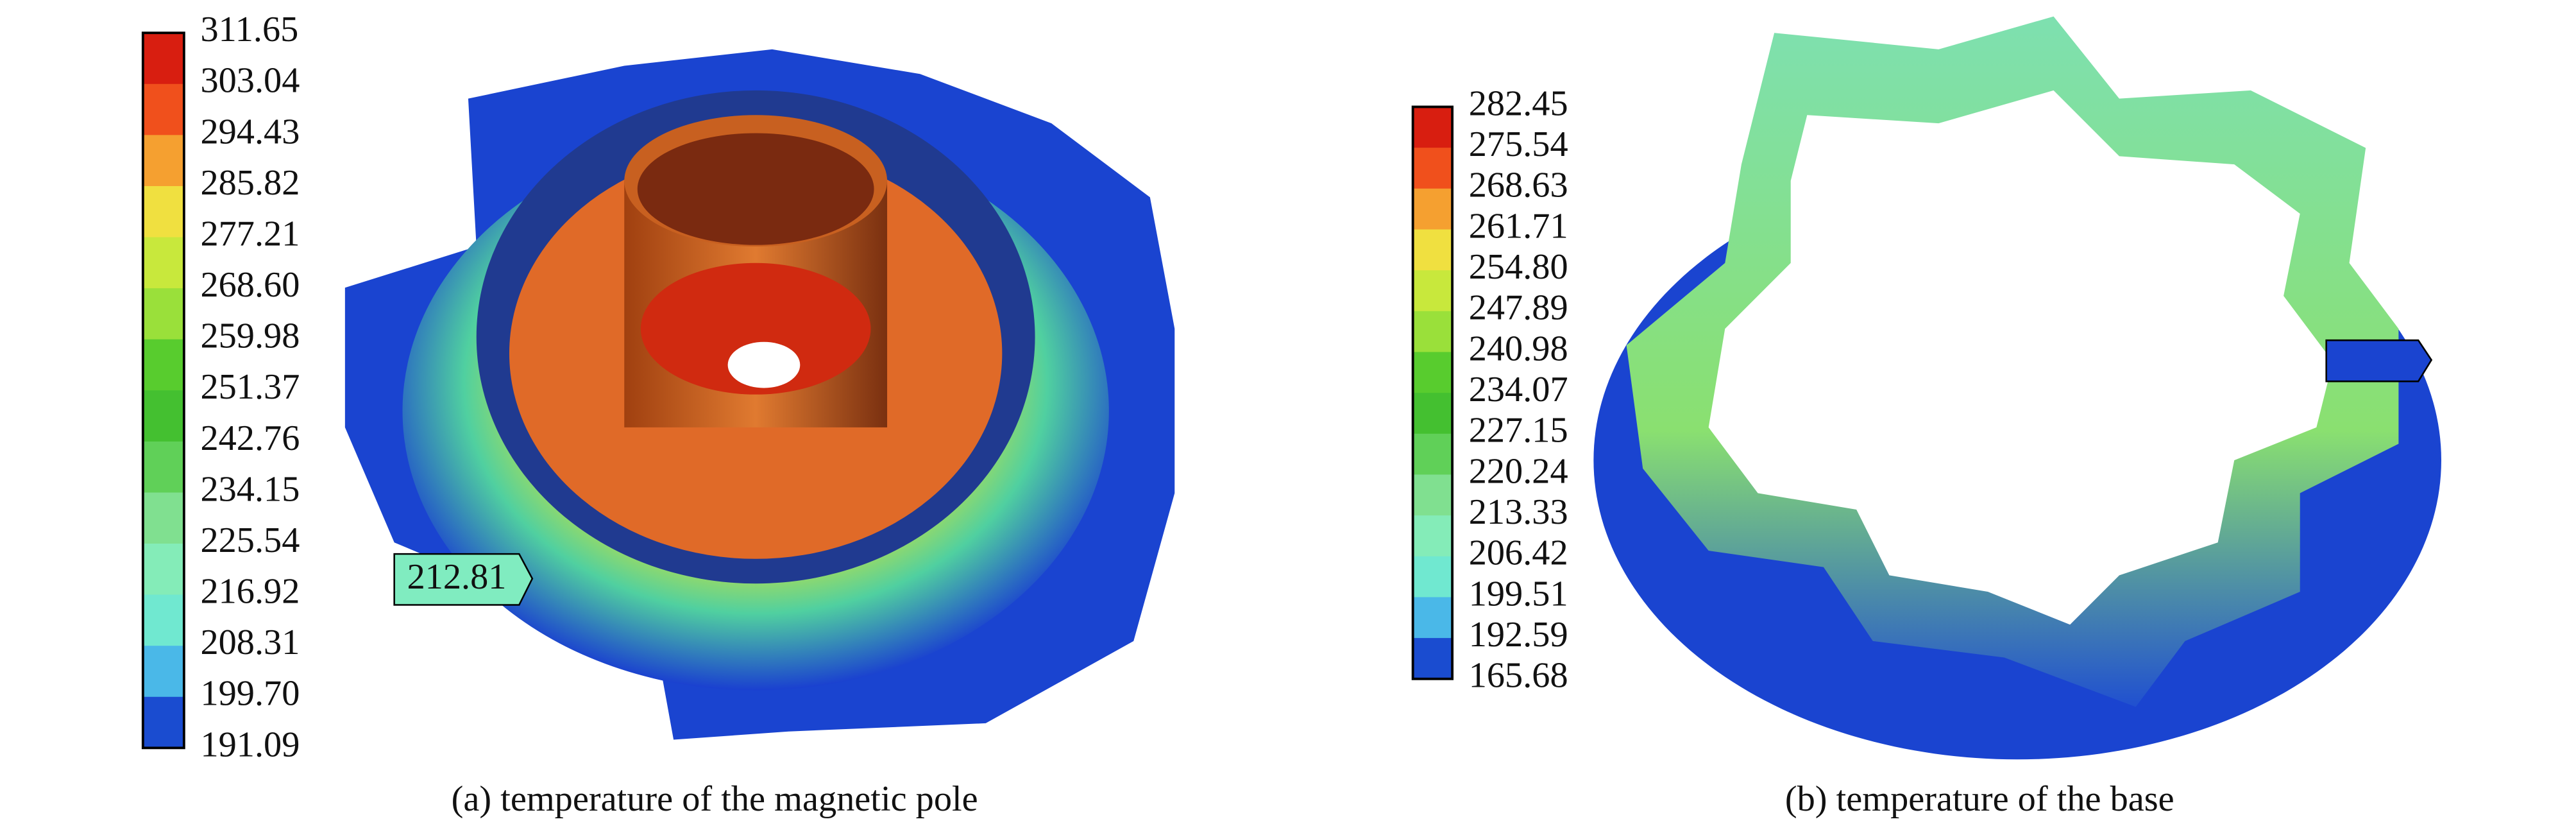 This screenshot has width=2576, height=826. I want to click on colorbar-label: 268.63, so click(1518, 185).